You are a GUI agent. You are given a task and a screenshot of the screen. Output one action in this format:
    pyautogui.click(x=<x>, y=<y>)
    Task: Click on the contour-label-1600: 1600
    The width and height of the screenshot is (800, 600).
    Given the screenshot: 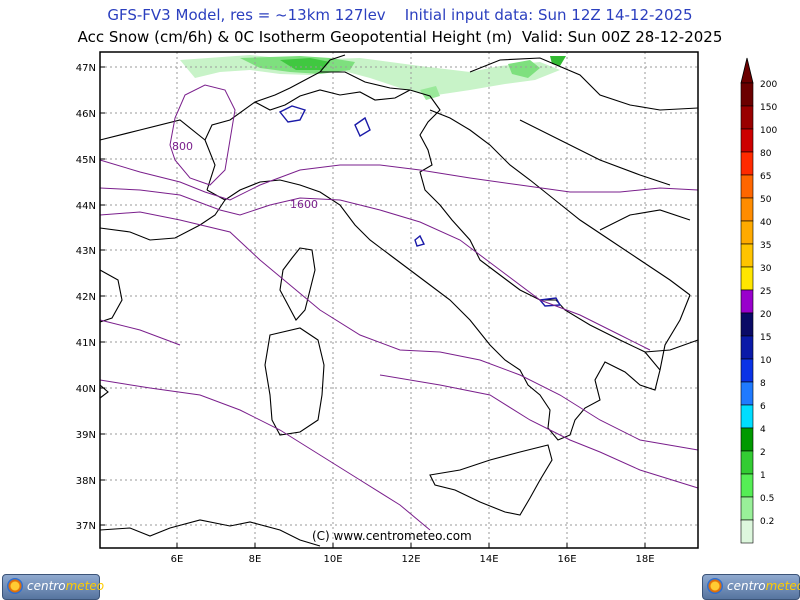 What is the action you would take?
    pyautogui.click(x=304, y=204)
    